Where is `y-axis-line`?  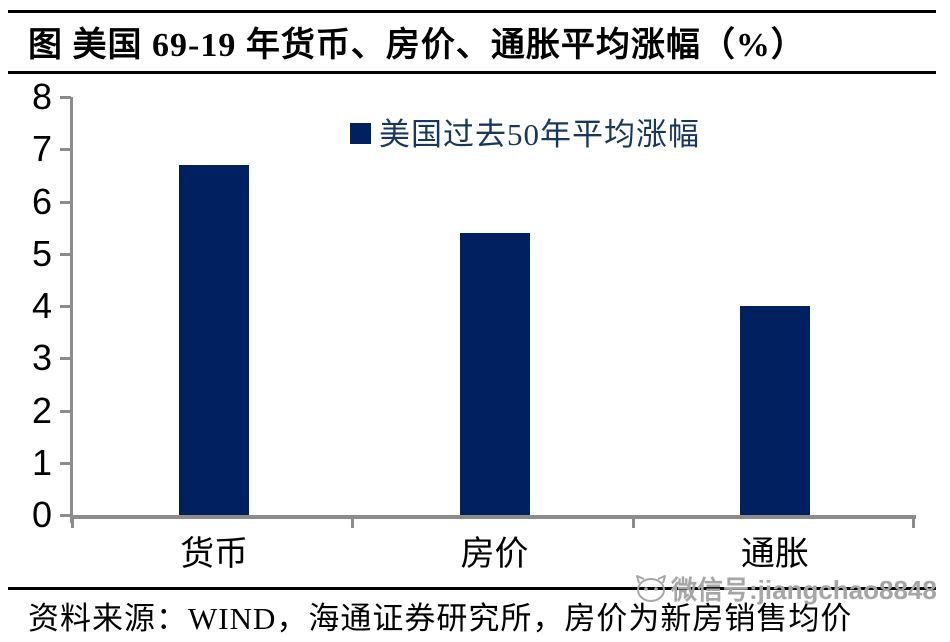
y-axis-line is located at coordinates (71, 310).